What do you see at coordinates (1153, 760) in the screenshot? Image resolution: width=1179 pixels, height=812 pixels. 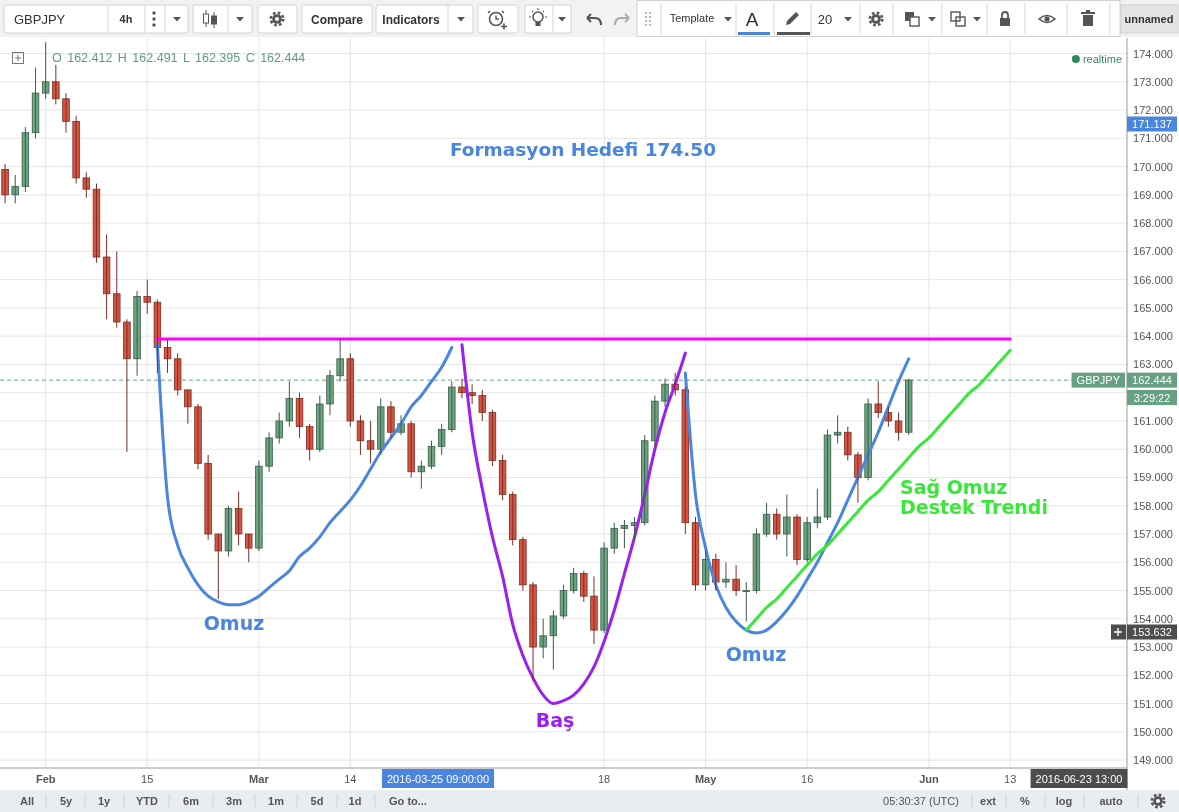 I see `y-tick-label: 149.000` at bounding box center [1153, 760].